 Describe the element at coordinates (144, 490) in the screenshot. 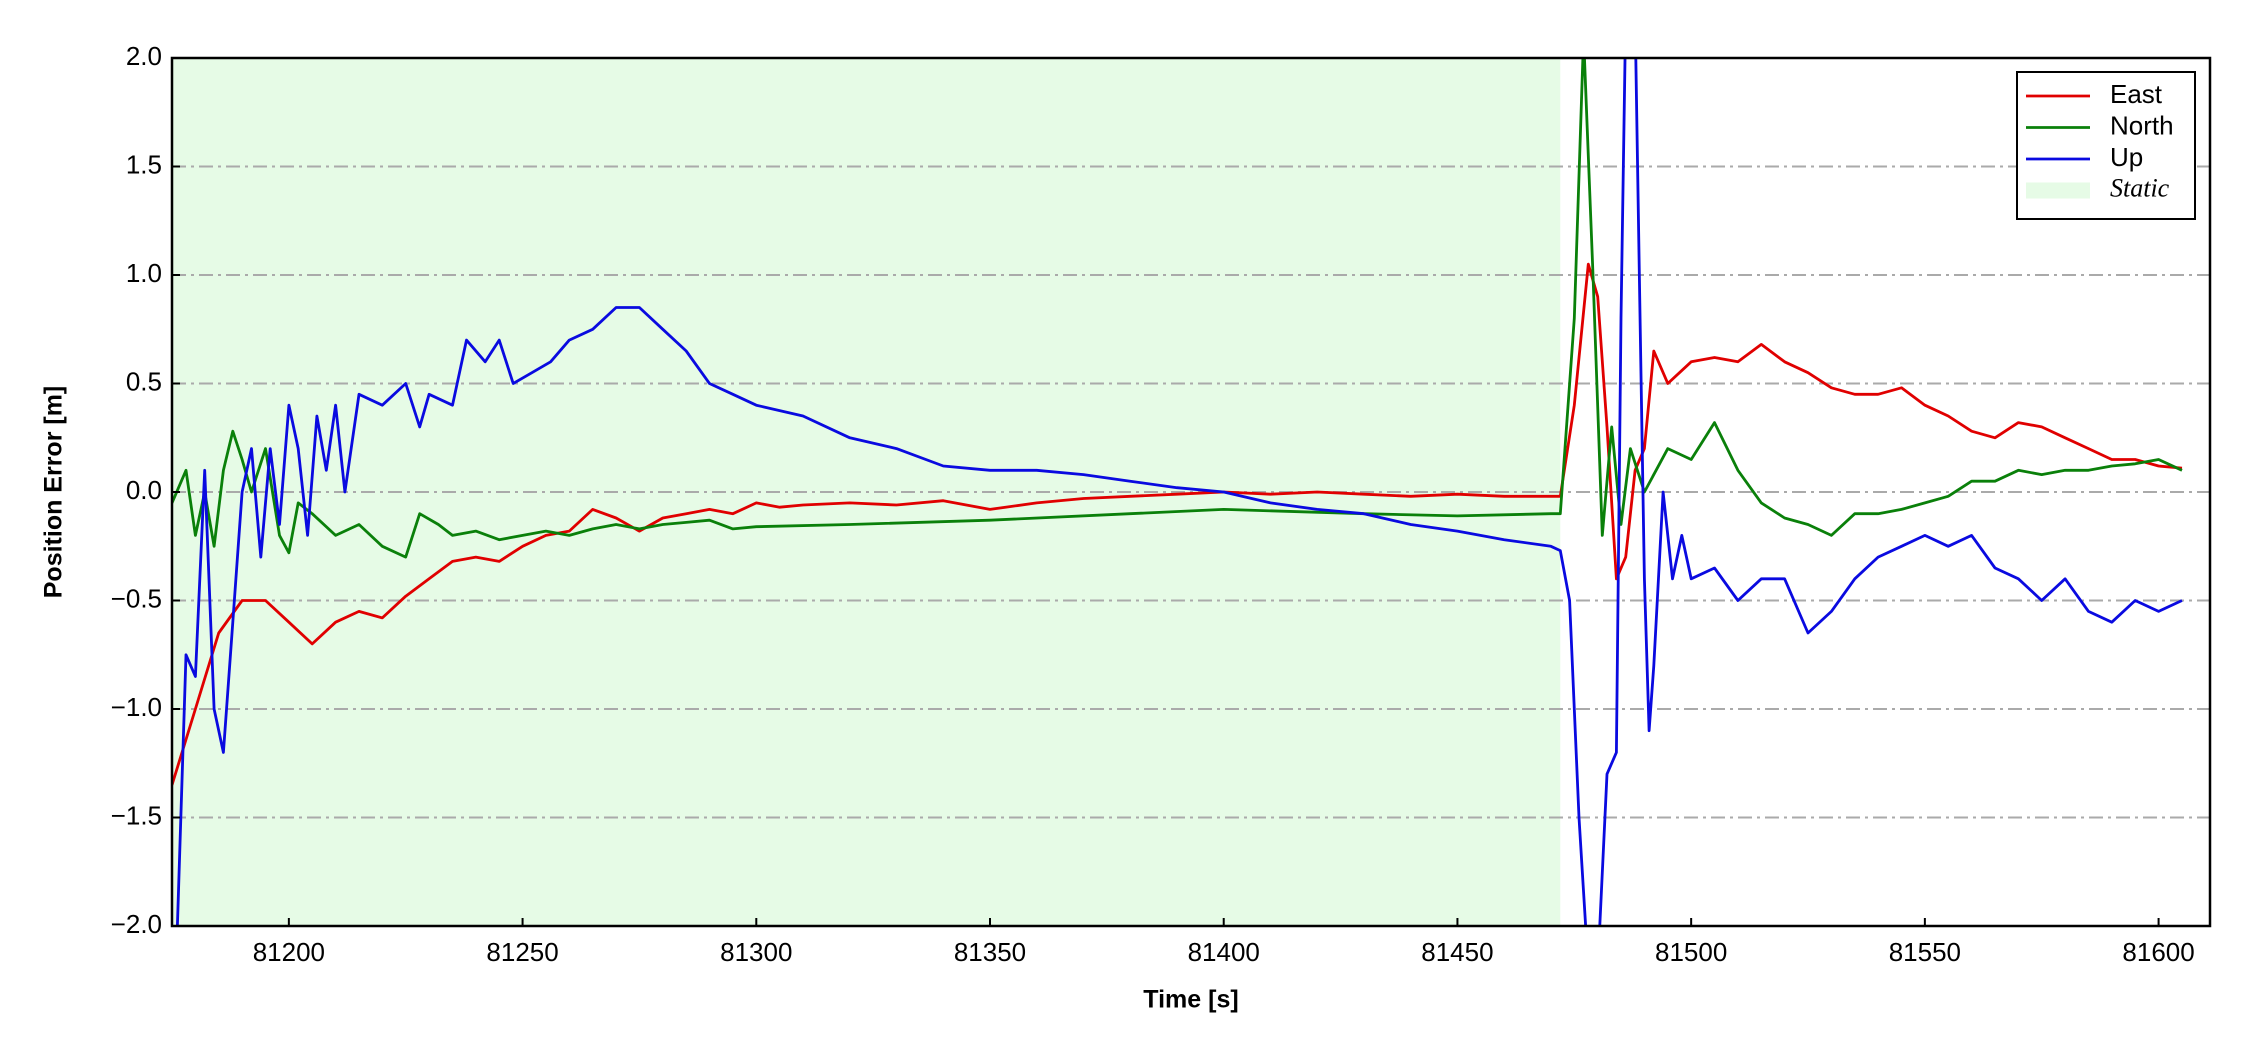

I see `y-tick-label: 0.0` at that location.